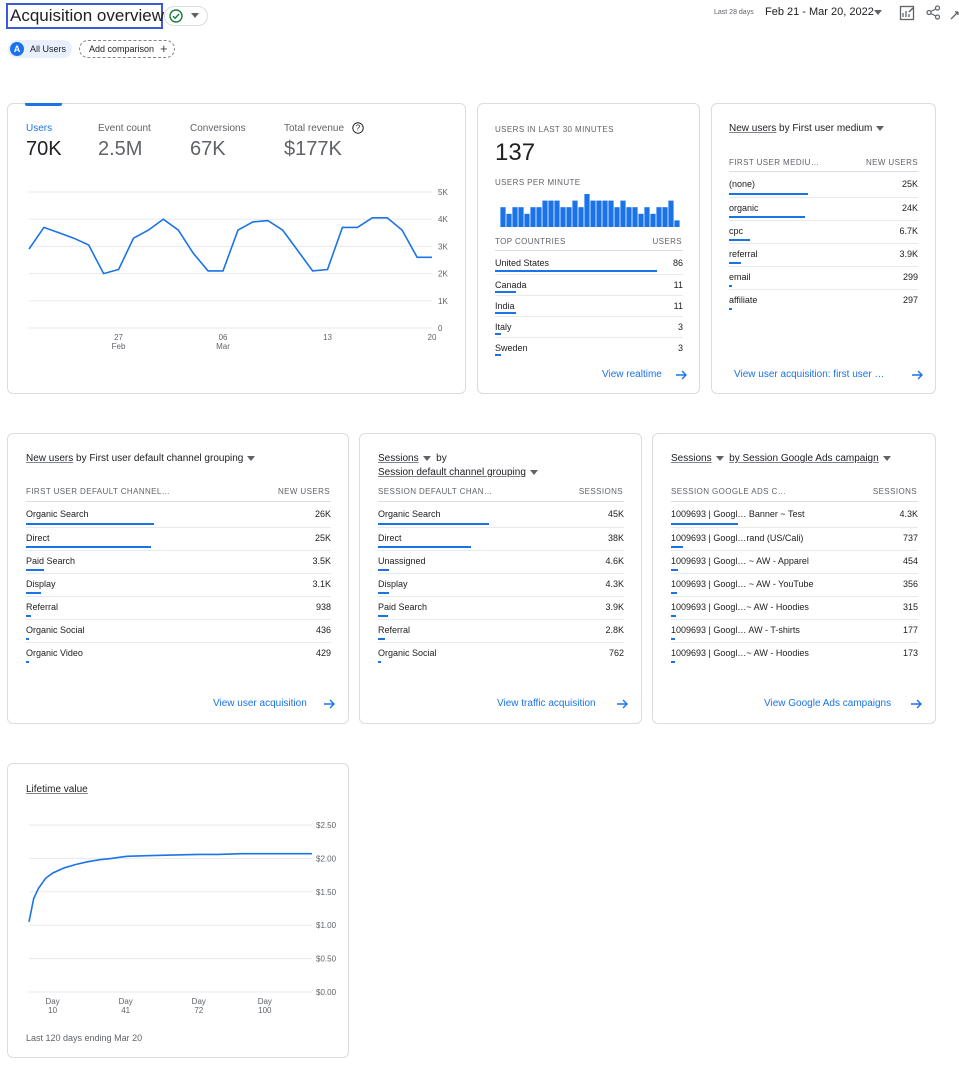  What do you see at coordinates (828, 703) in the screenshot?
I see `view-google-ads-campaigns-link: View Google Ads campaigns` at bounding box center [828, 703].